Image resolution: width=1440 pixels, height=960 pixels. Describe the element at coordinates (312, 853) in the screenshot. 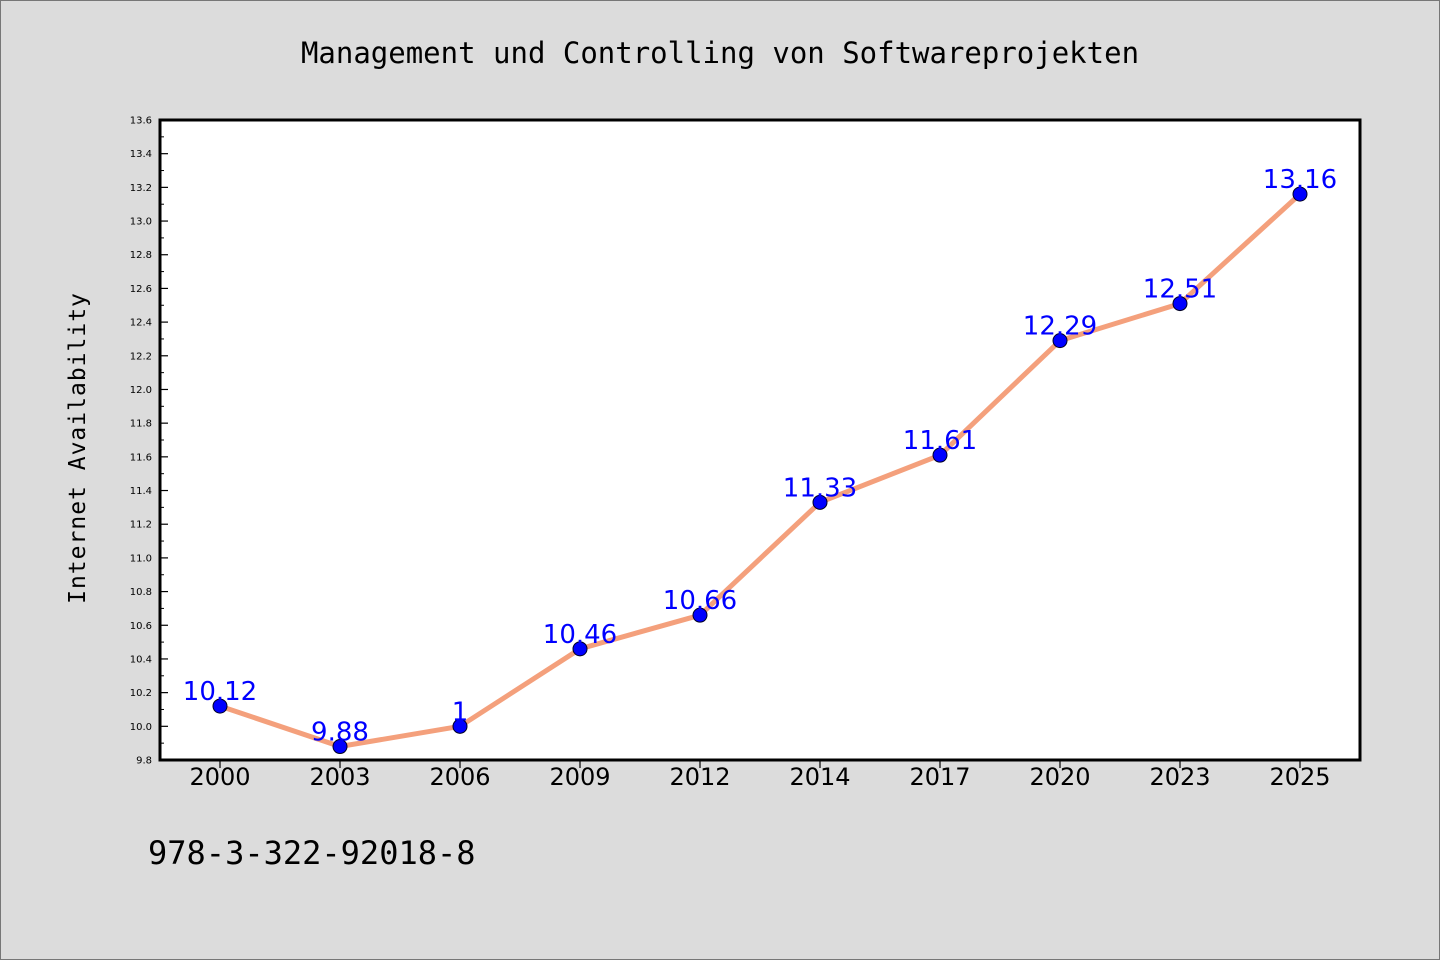

I see `footer-isbn: 978-3-322-92018-8` at that location.